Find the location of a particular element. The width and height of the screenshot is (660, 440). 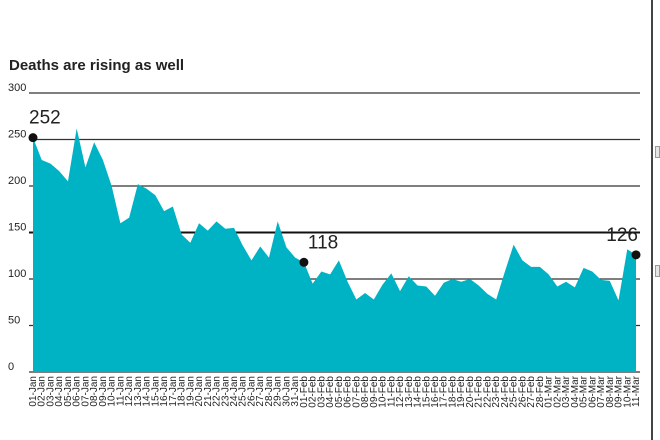

y-tick-label: 100 is located at coordinates (17, 274).